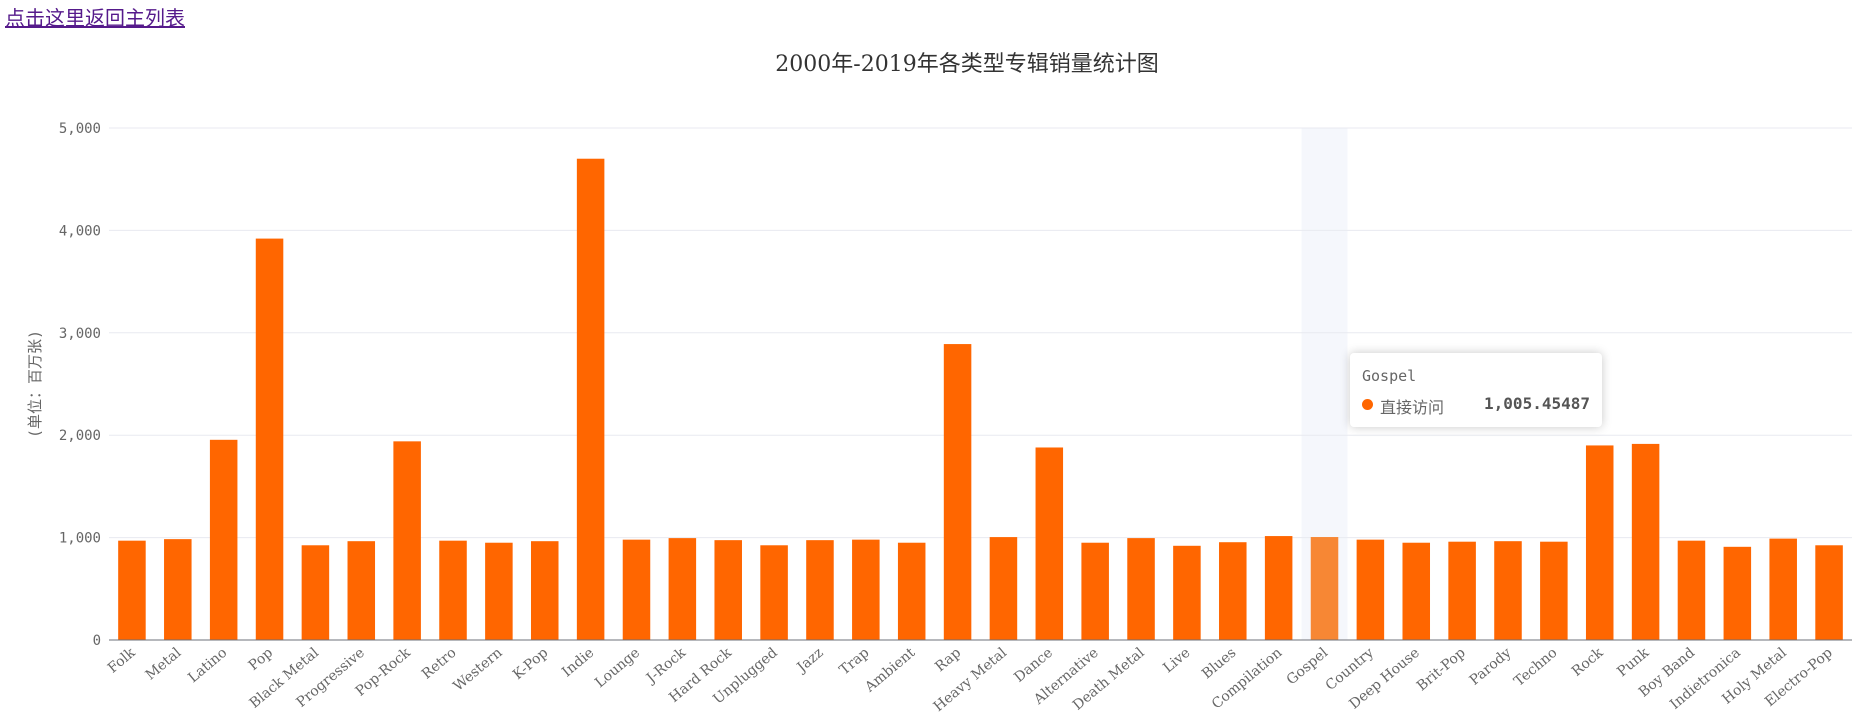 The image size is (1875, 717). Describe the element at coordinates (1645, 541) in the screenshot. I see `bar-punk` at that location.